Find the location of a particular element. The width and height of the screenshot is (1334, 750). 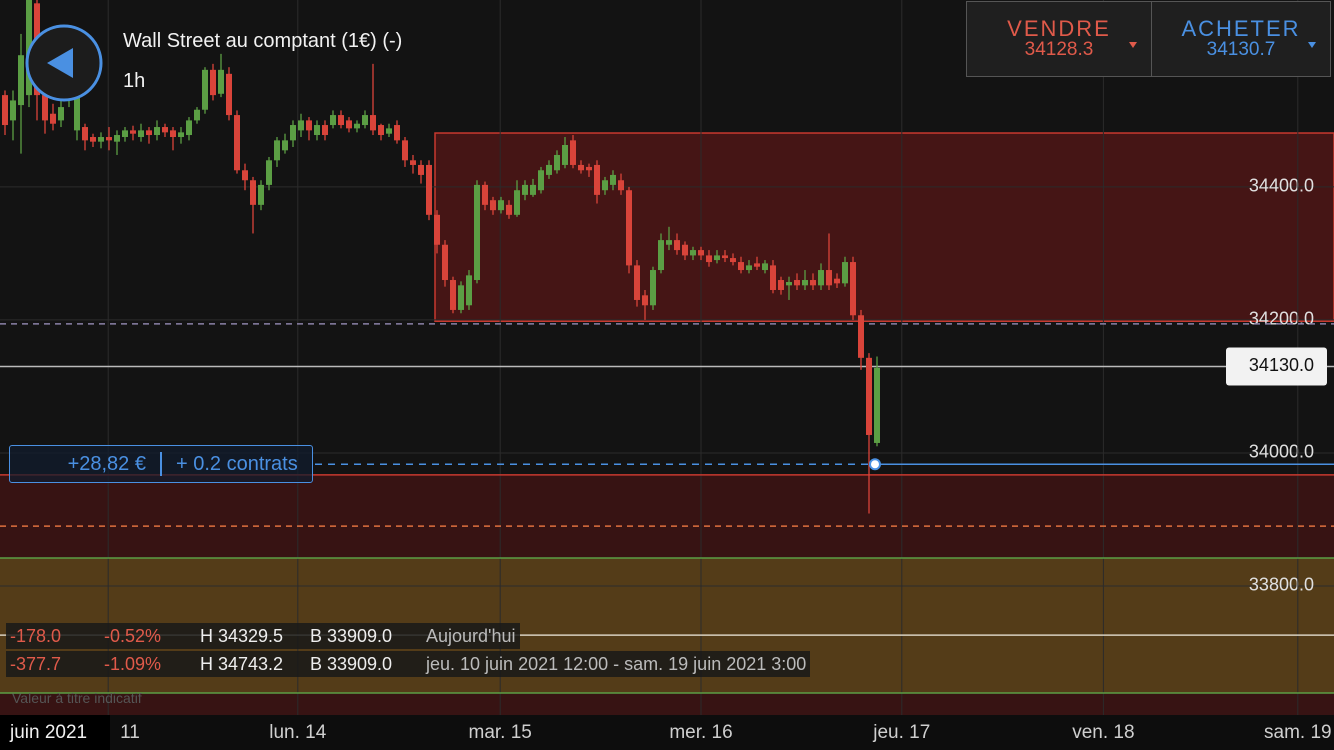

position-box: +28,82 € + 0.2 contrats is located at coordinates (161, 464).